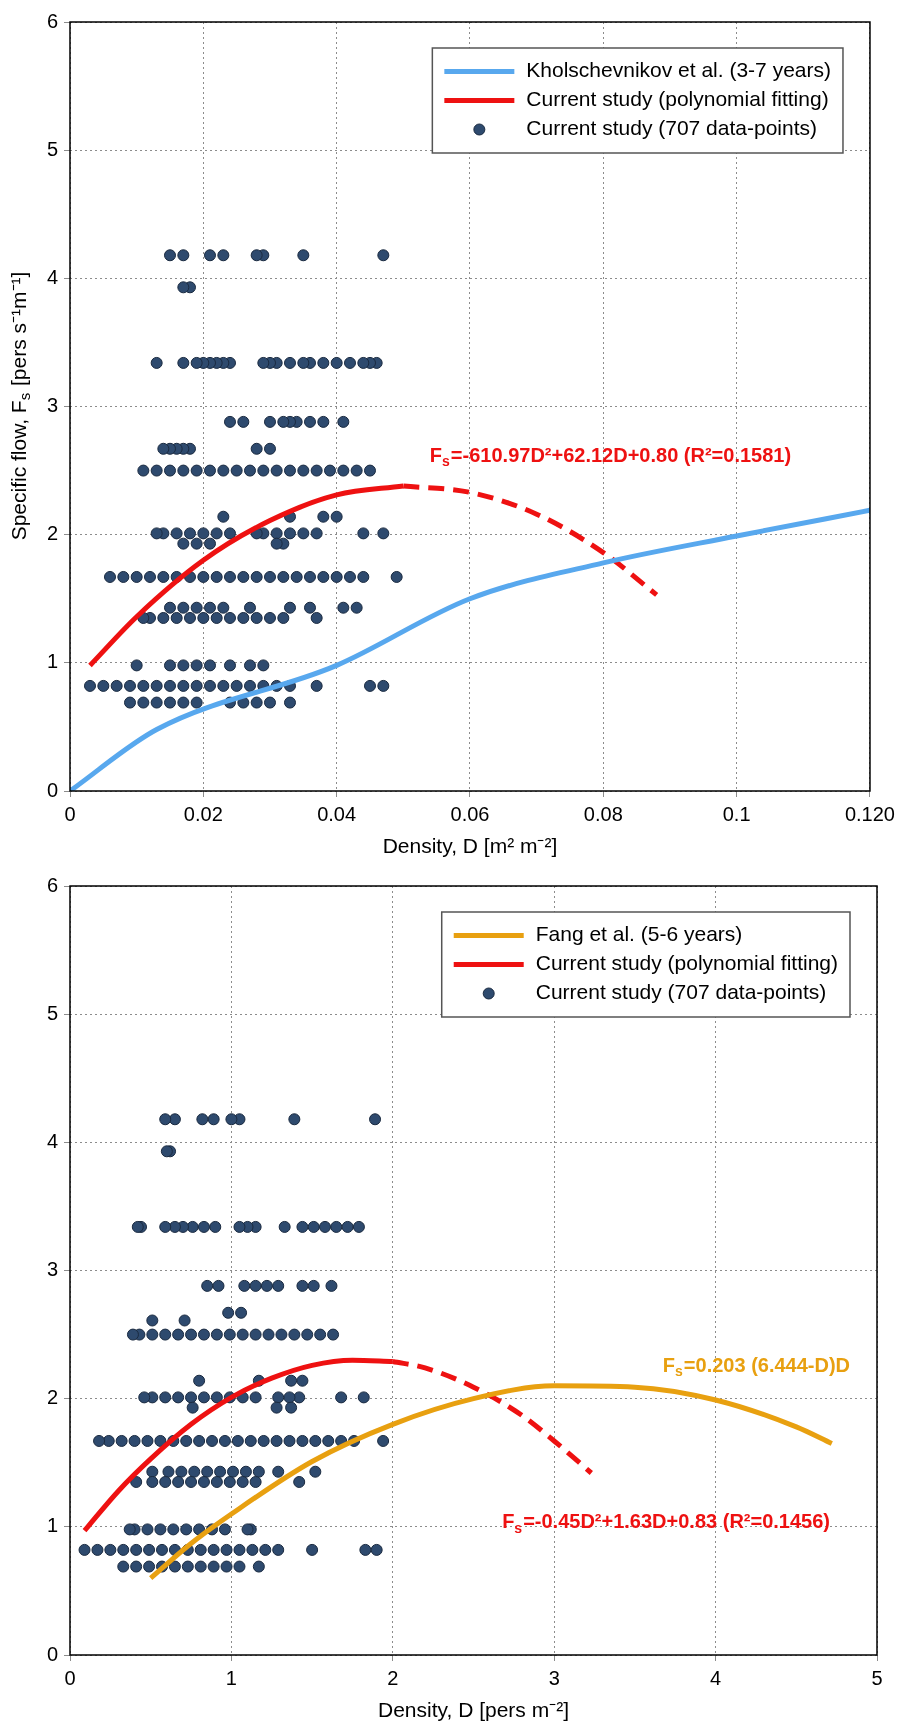 The width and height of the screenshot is (901, 1729). Describe the element at coordinates (393, 1677) in the screenshot. I see `x-tick-label: 2` at that location.